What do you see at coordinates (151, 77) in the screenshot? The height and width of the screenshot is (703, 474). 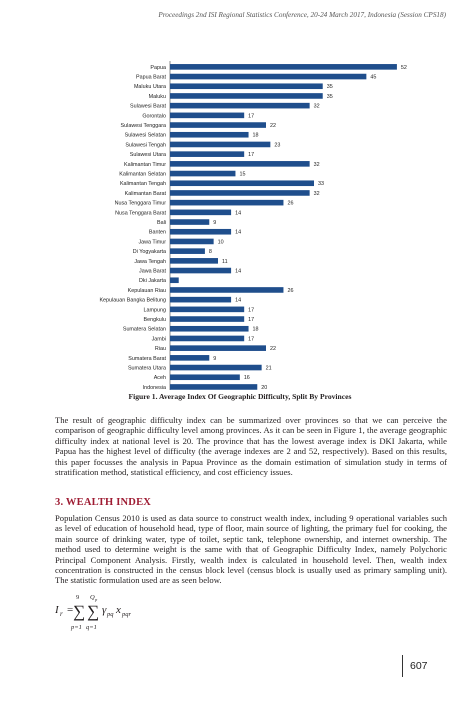 I see `category-label: Papua Barat` at bounding box center [151, 77].